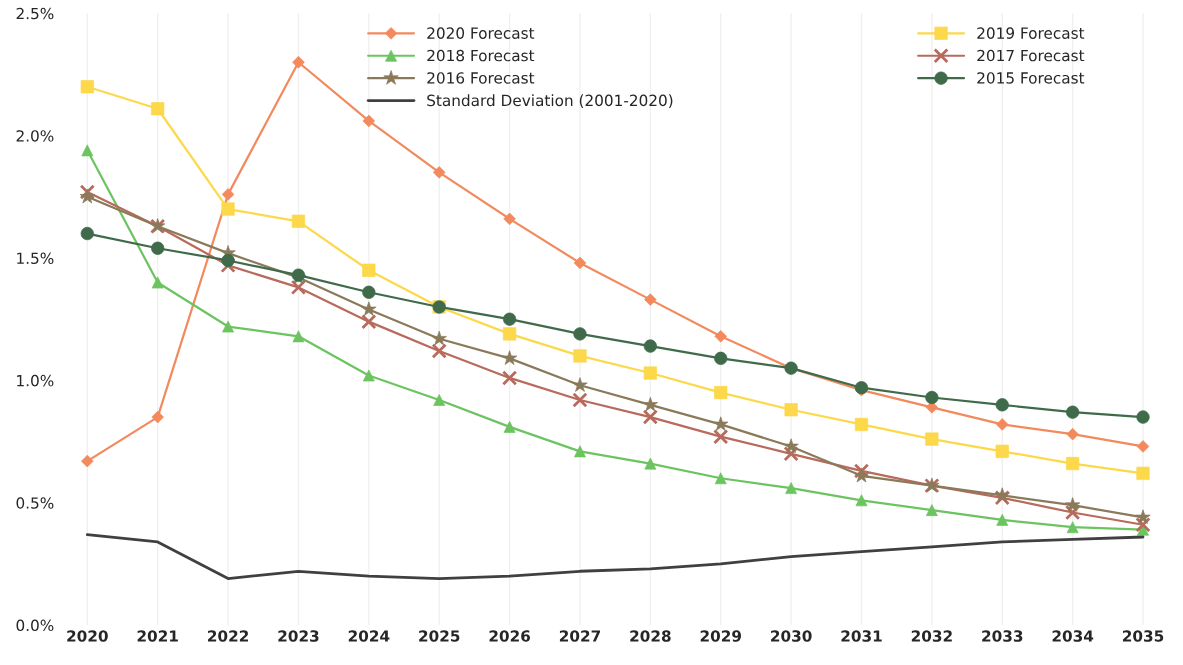 This screenshot has width=1183, height=665. Describe the element at coordinates (228, 636) in the screenshot. I see `x-tick-label: 2022` at that location.